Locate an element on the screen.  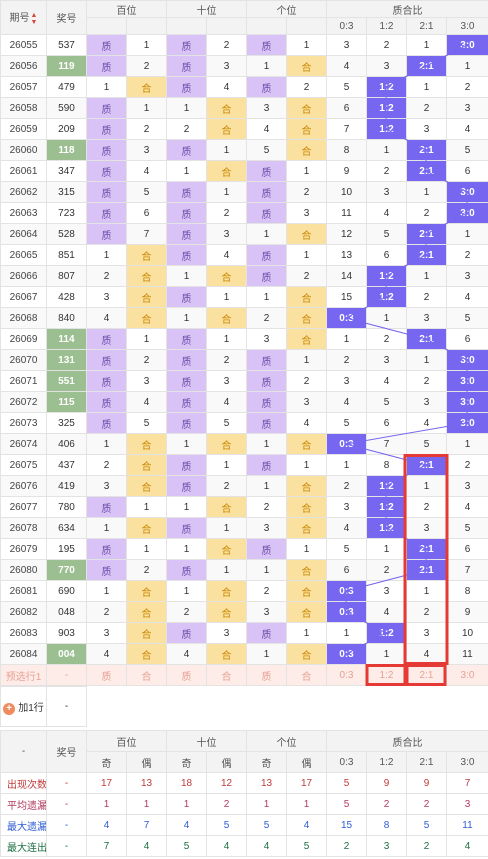
ratio-header-0-3: 0:3 is located at coordinates (346, 26).